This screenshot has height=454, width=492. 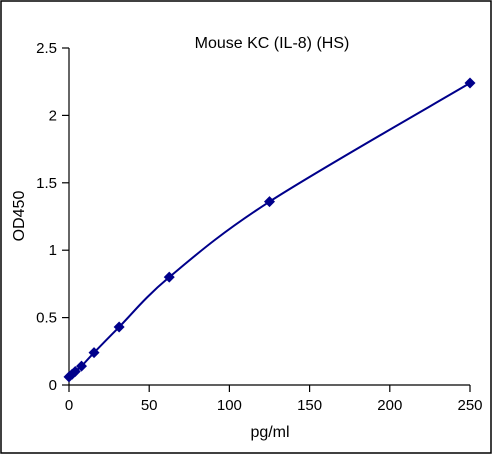 What do you see at coordinates (149, 405) in the screenshot?
I see `x-tick-label: 50` at bounding box center [149, 405].